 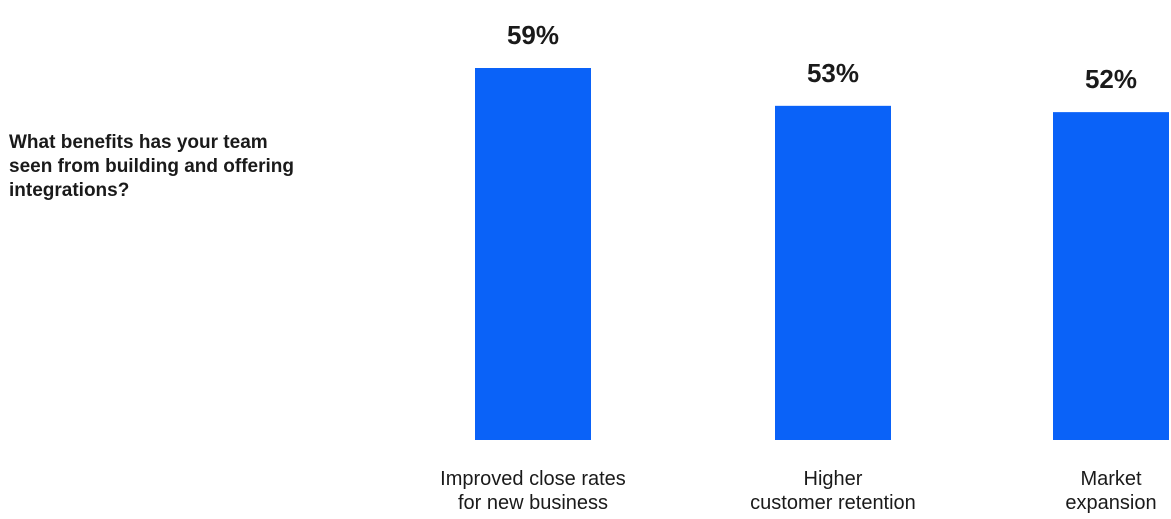 I want to click on category-label-3: Market expansion, so click(x=1110, y=491).